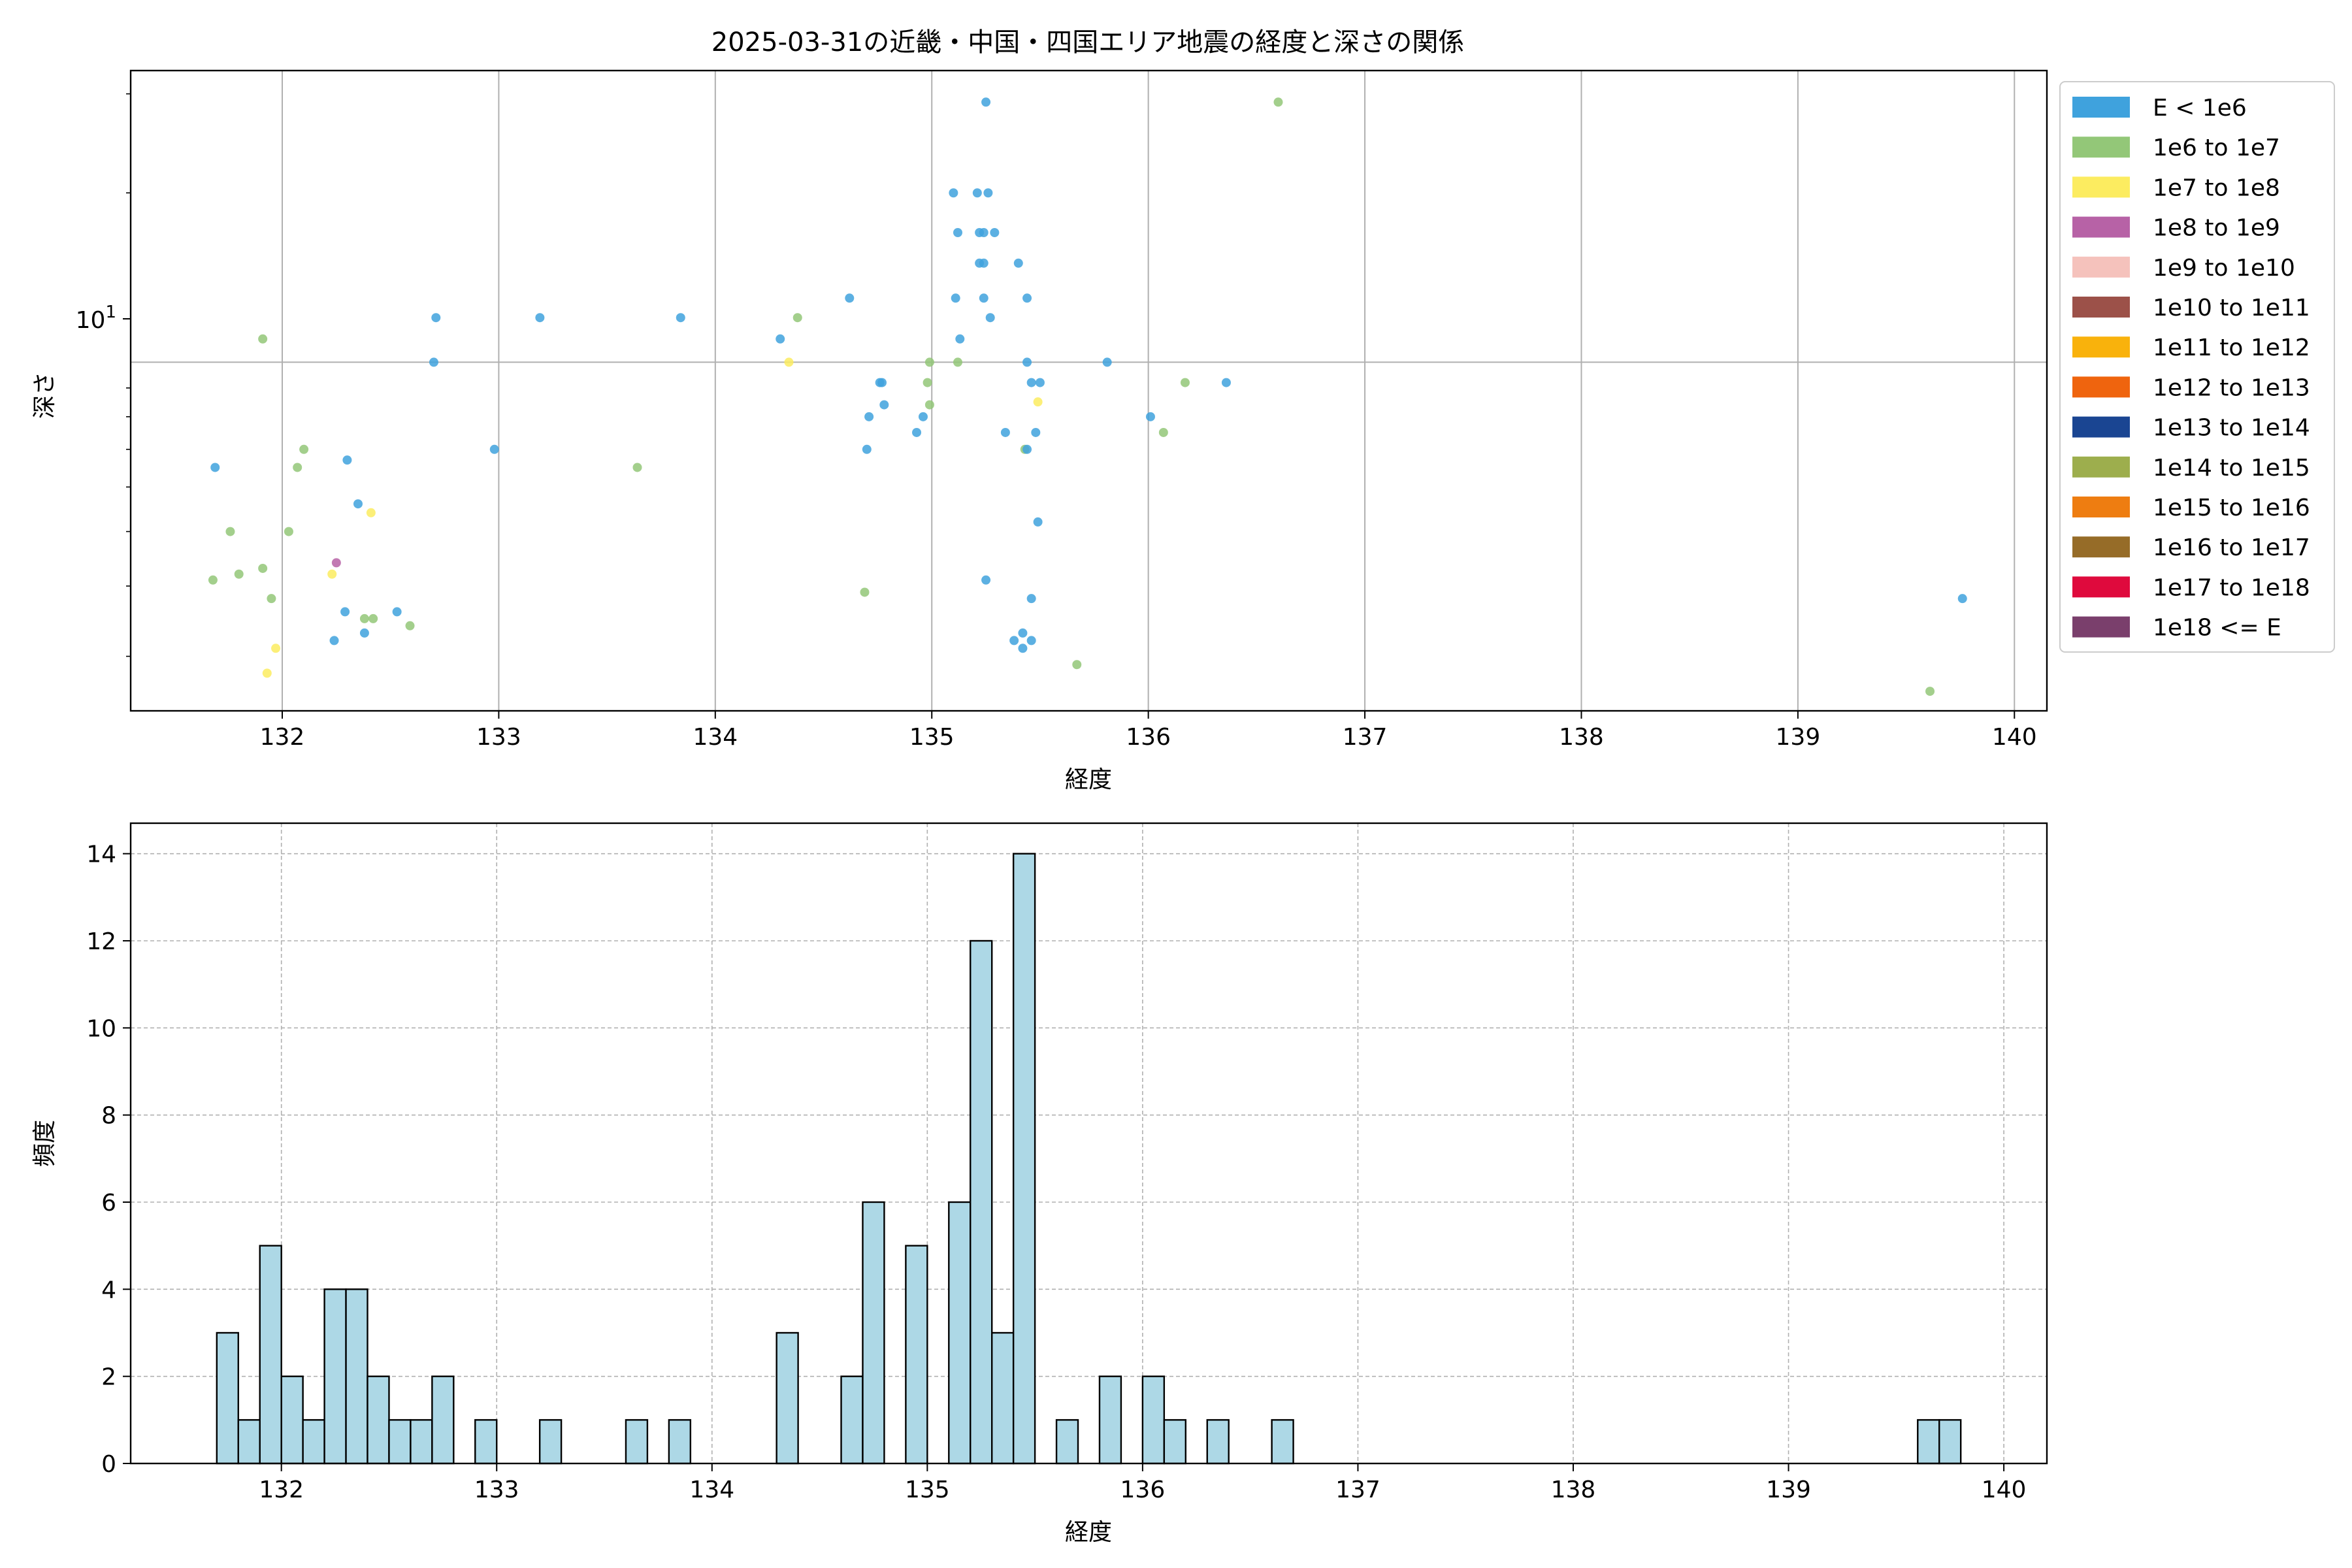 Image resolution: width=2352 pixels, height=1568 pixels. What do you see at coordinates (2224, 268) in the screenshot?
I see `legend-label: 1e9 to 1e10` at bounding box center [2224, 268].